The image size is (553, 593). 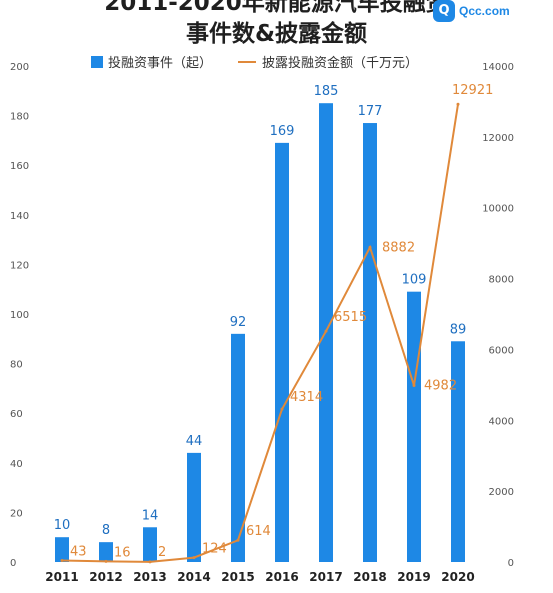 I want to click on legend-swatch-bar, so click(x=97, y=62).